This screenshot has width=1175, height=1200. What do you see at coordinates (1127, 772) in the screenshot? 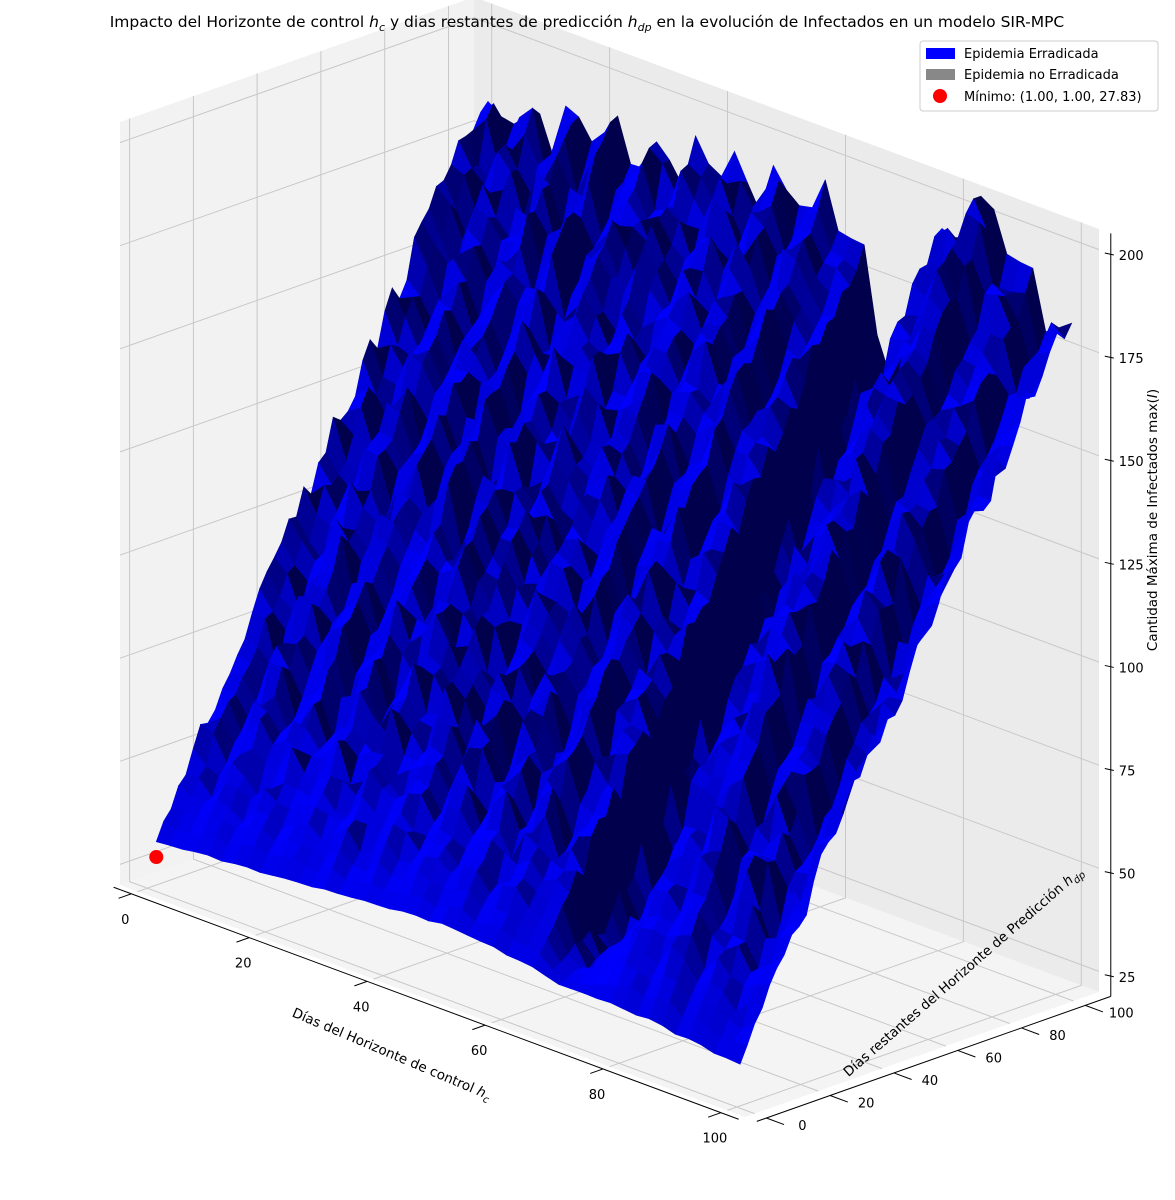
I see `z-tick-label: 75` at bounding box center [1127, 772].